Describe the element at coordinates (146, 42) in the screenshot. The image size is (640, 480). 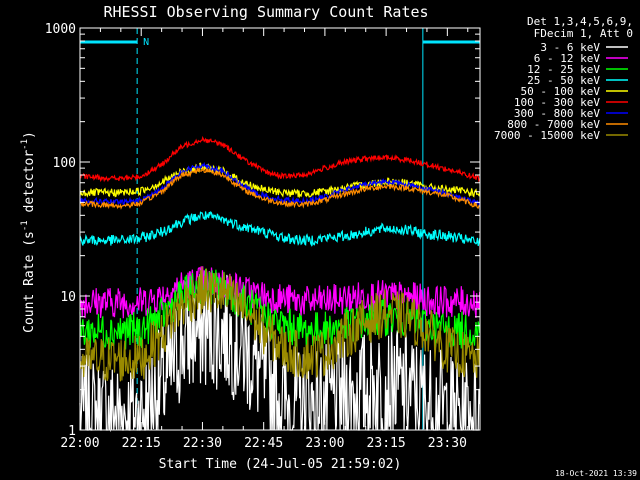
I see `night-marker-label: N` at that location.